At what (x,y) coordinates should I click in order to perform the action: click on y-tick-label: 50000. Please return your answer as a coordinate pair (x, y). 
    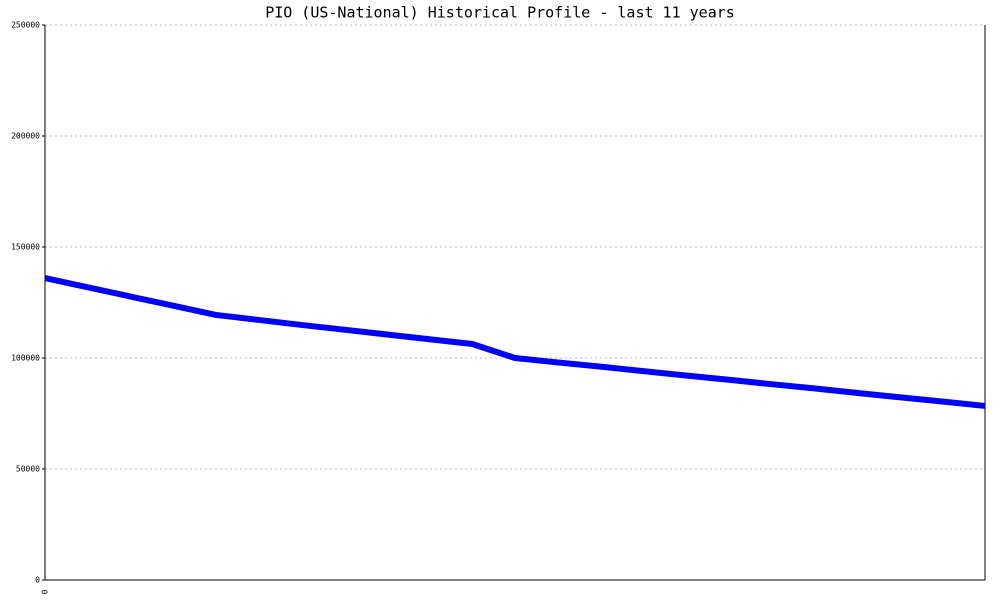
    Looking at the image, I should click on (28, 469).